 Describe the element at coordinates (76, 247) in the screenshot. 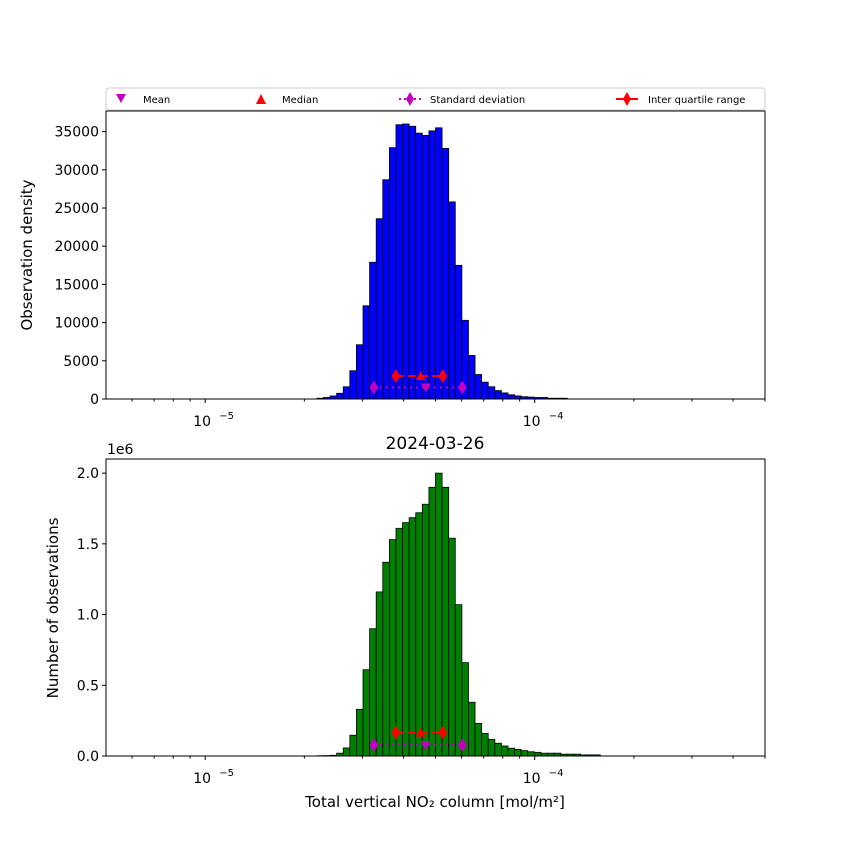

I see `y-tick-label: 20000` at that location.